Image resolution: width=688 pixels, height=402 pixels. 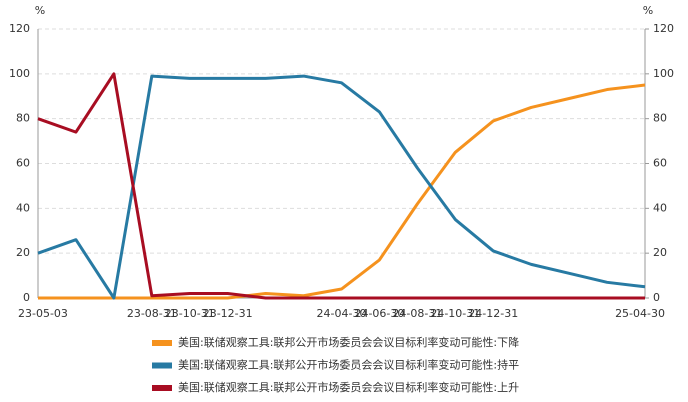 I want to click on y2-tick-label: 60, so click(x=660, y=163).